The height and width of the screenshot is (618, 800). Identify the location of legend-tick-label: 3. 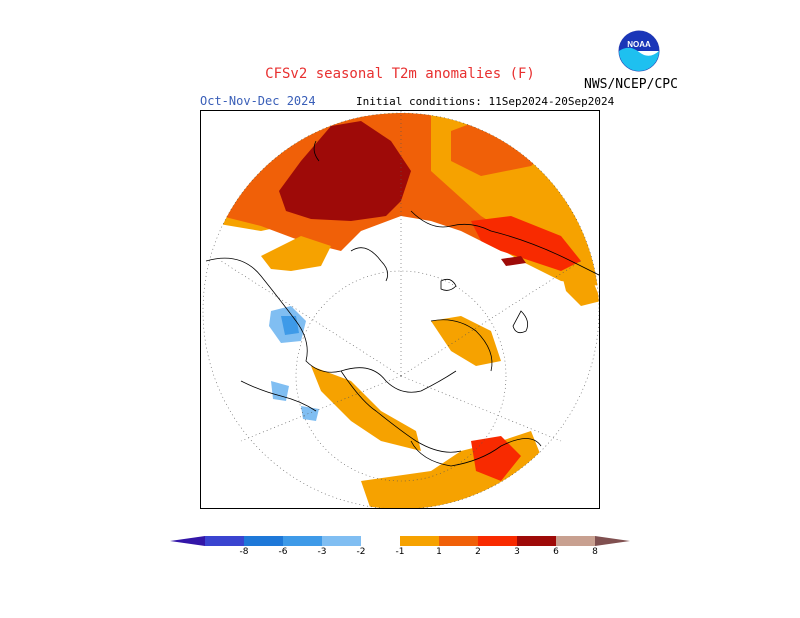
(517, 552).